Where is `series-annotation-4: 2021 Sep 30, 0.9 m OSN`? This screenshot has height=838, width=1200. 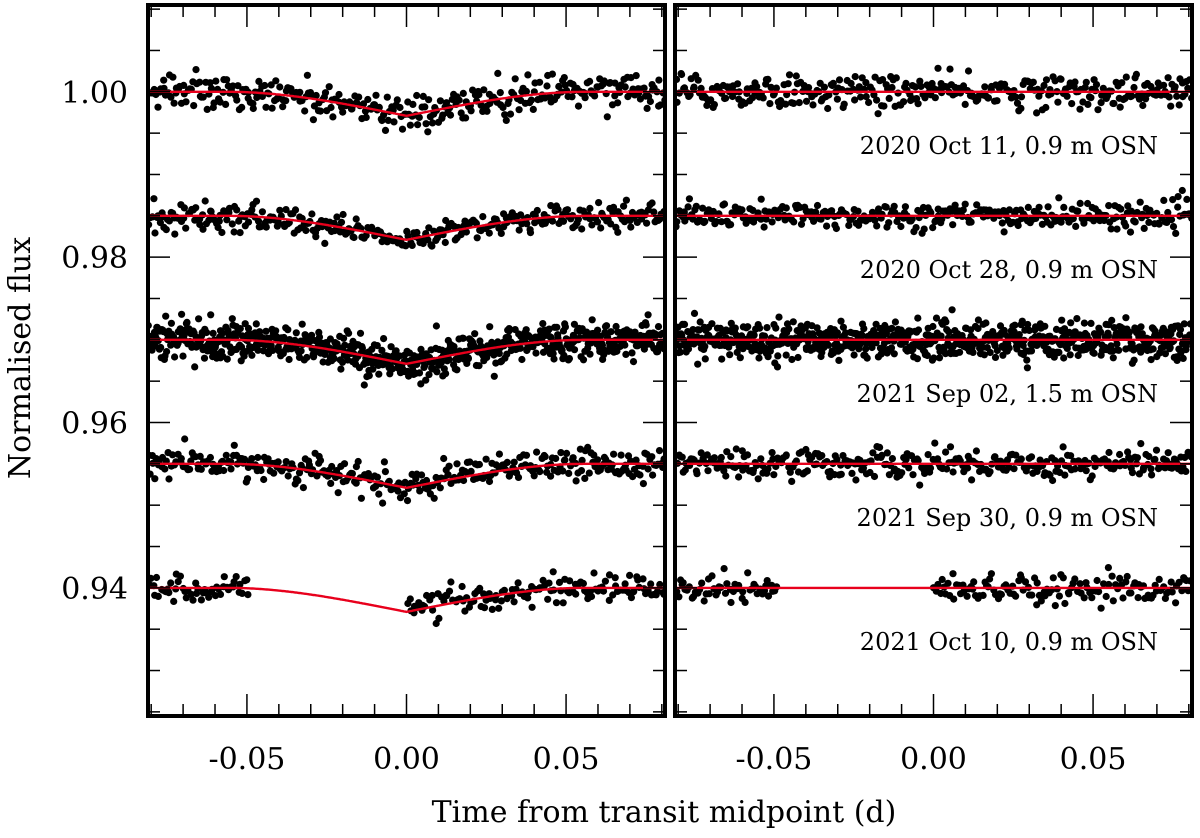 series-annotation-4: 2021 Sep 30, 0.9 m OSN is located at coordinates (1007, 518).